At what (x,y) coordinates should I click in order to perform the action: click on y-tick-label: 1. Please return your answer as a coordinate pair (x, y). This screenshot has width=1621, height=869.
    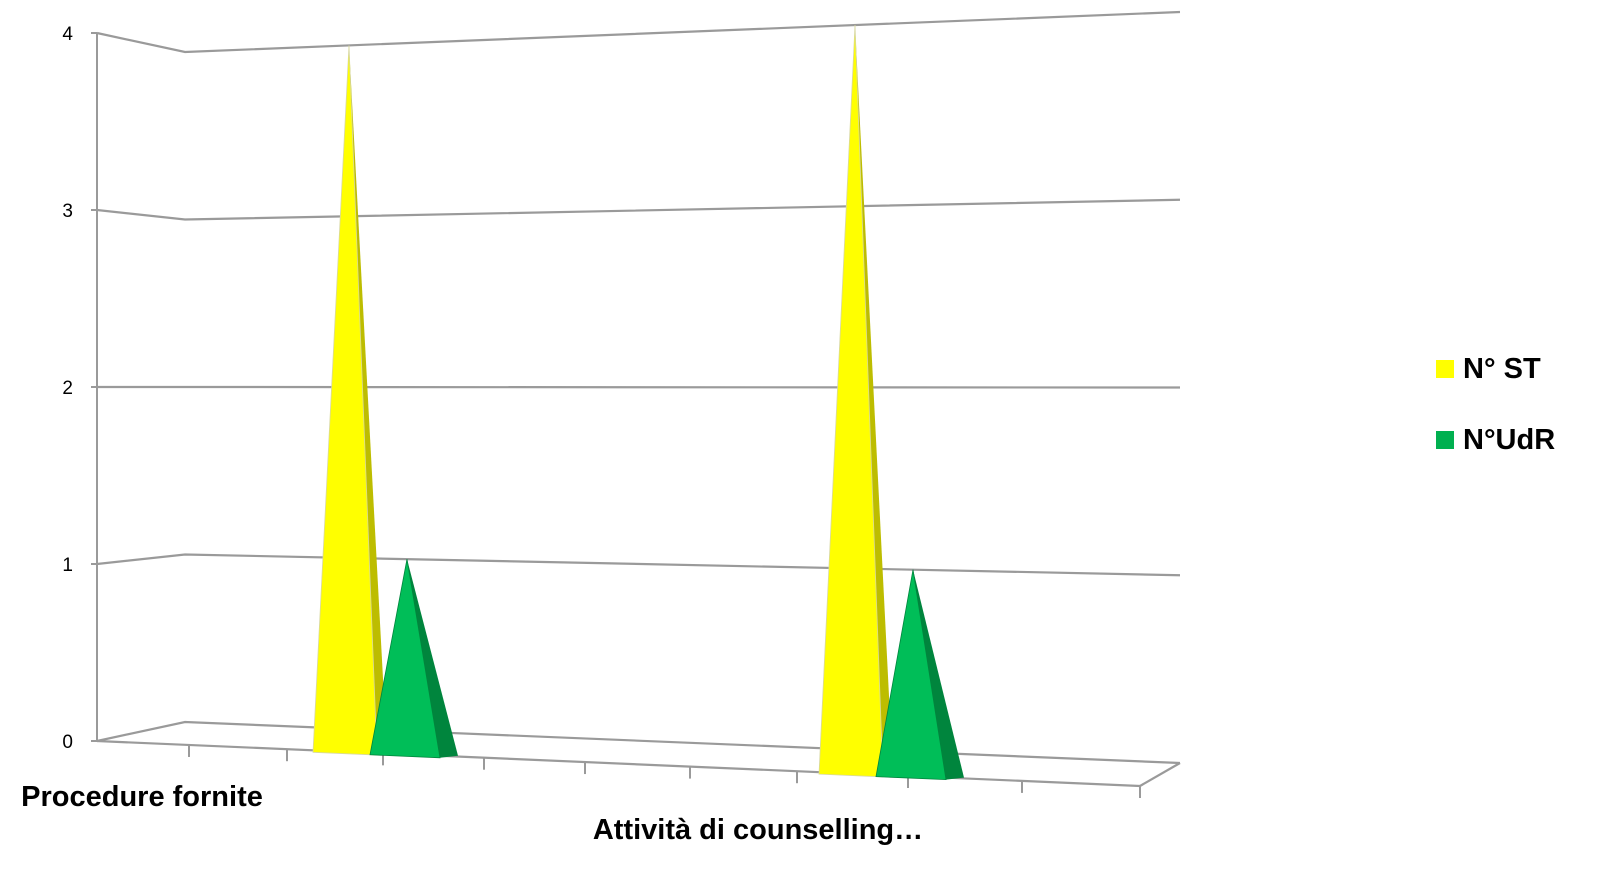
    Looking at the image, I should click on (67, 565).